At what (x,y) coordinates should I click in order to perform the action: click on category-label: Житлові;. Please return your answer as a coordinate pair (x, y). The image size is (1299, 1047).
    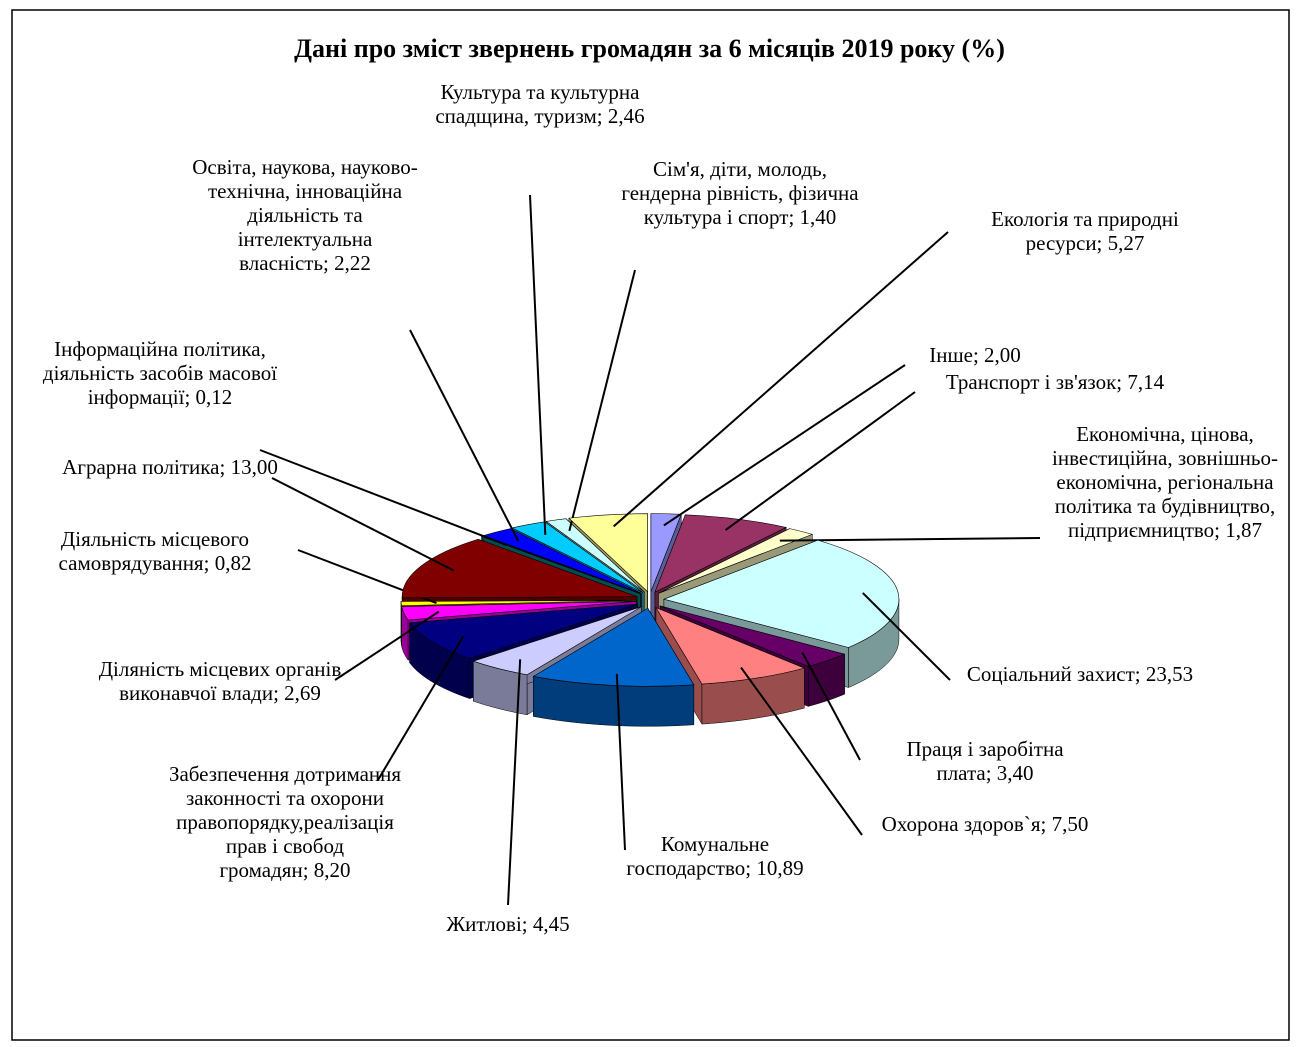
    Looking at the image, I should click on (487, 924).